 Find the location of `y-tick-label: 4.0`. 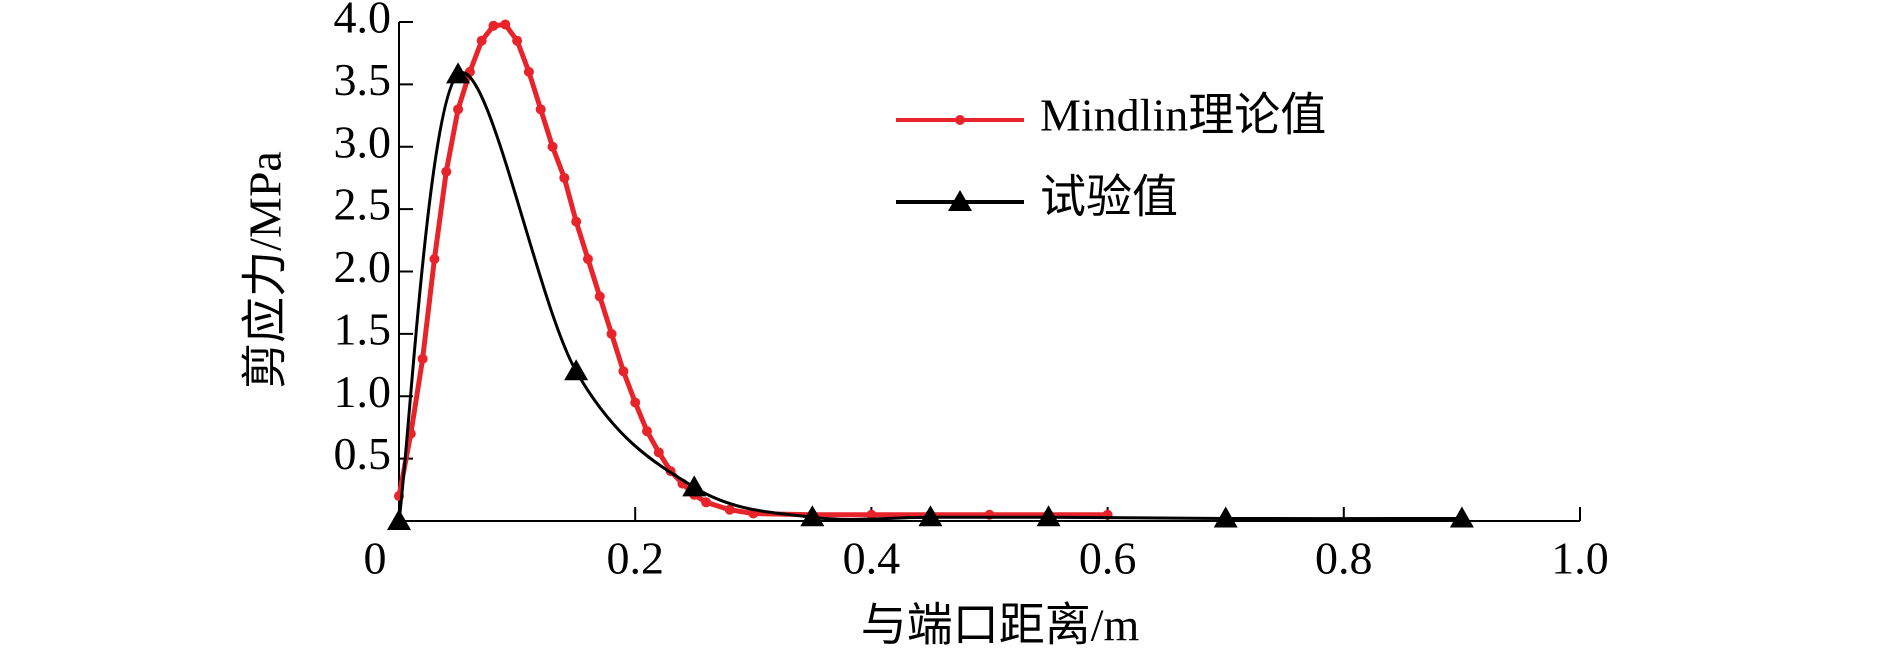

y-tick-label: 4.0 is located at coordinates (363, 21).